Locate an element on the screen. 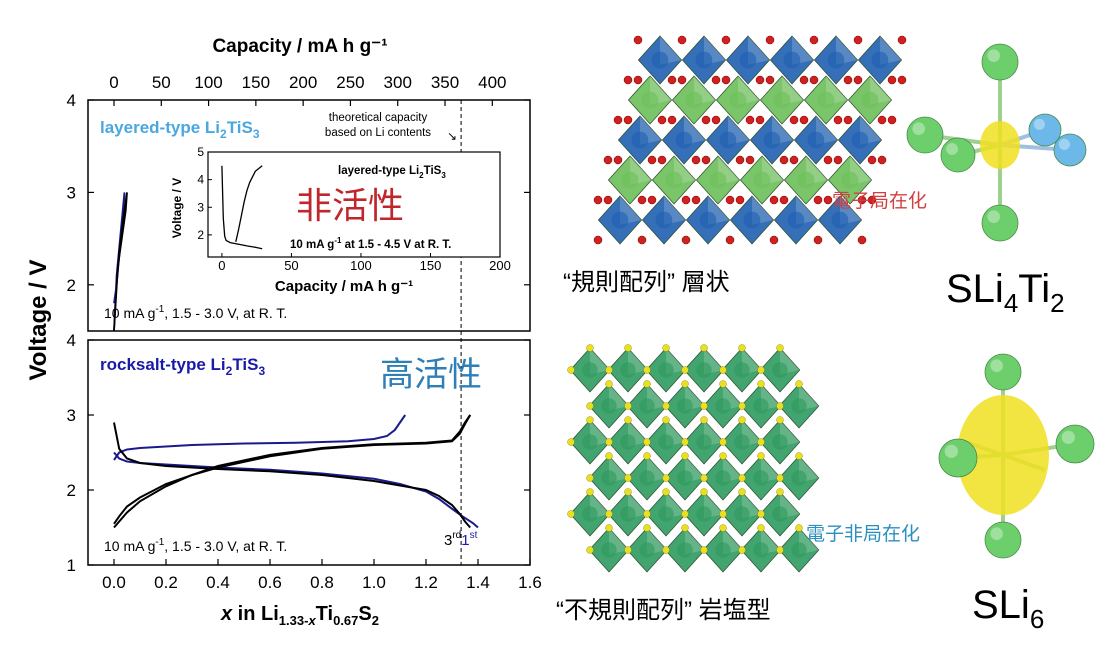  bottom-x-tick-label: 0.4 is located at coordinates (218, 582).